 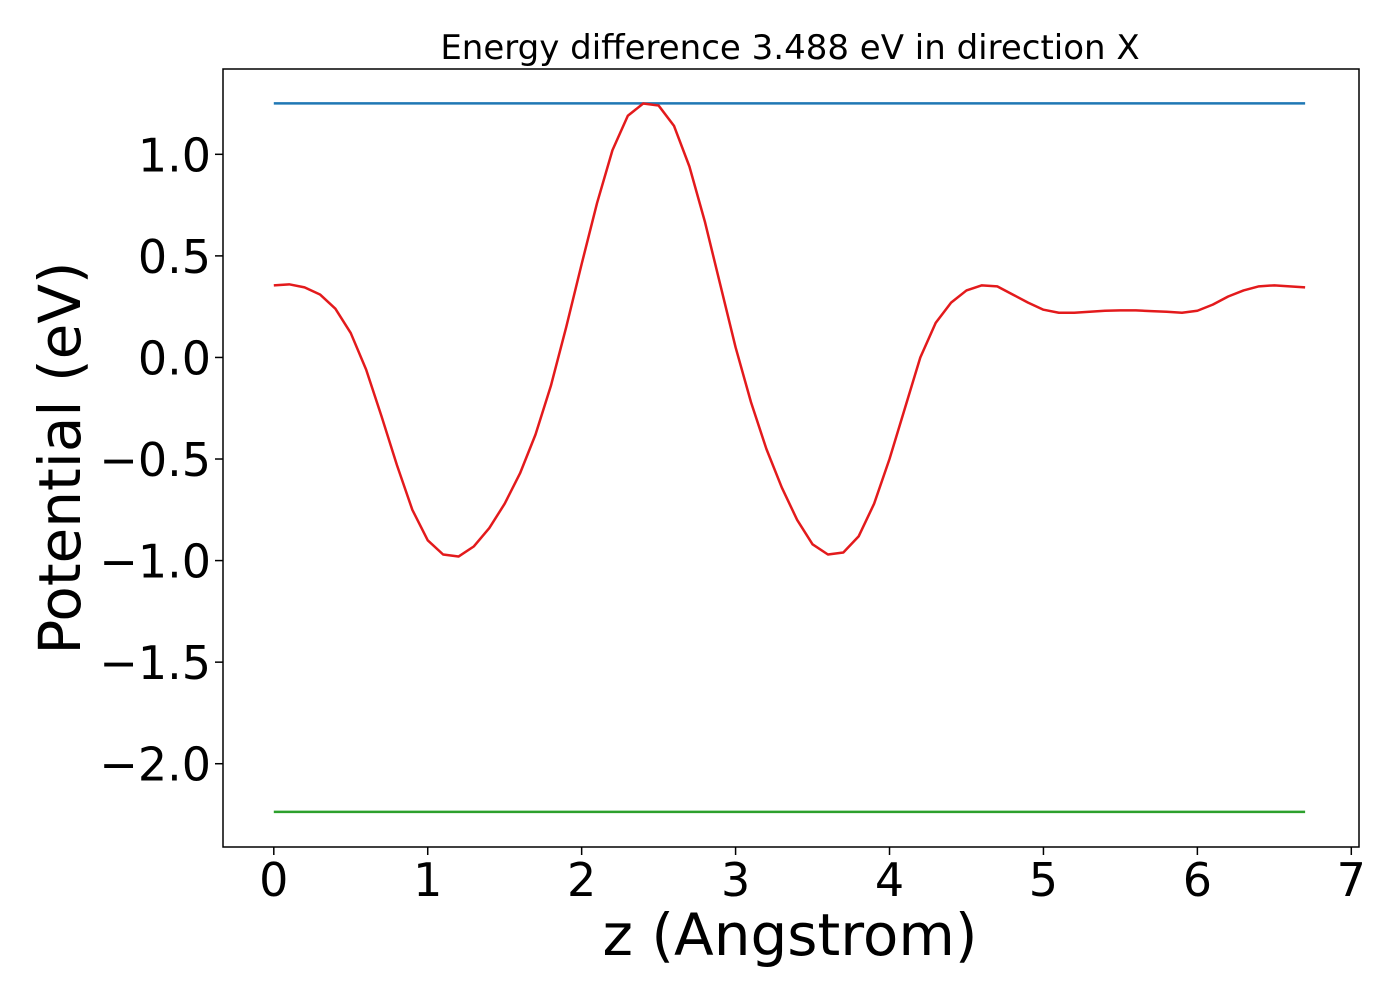 I want to click on y-axis-label: Potential (eV), so click(x=60, y=457).